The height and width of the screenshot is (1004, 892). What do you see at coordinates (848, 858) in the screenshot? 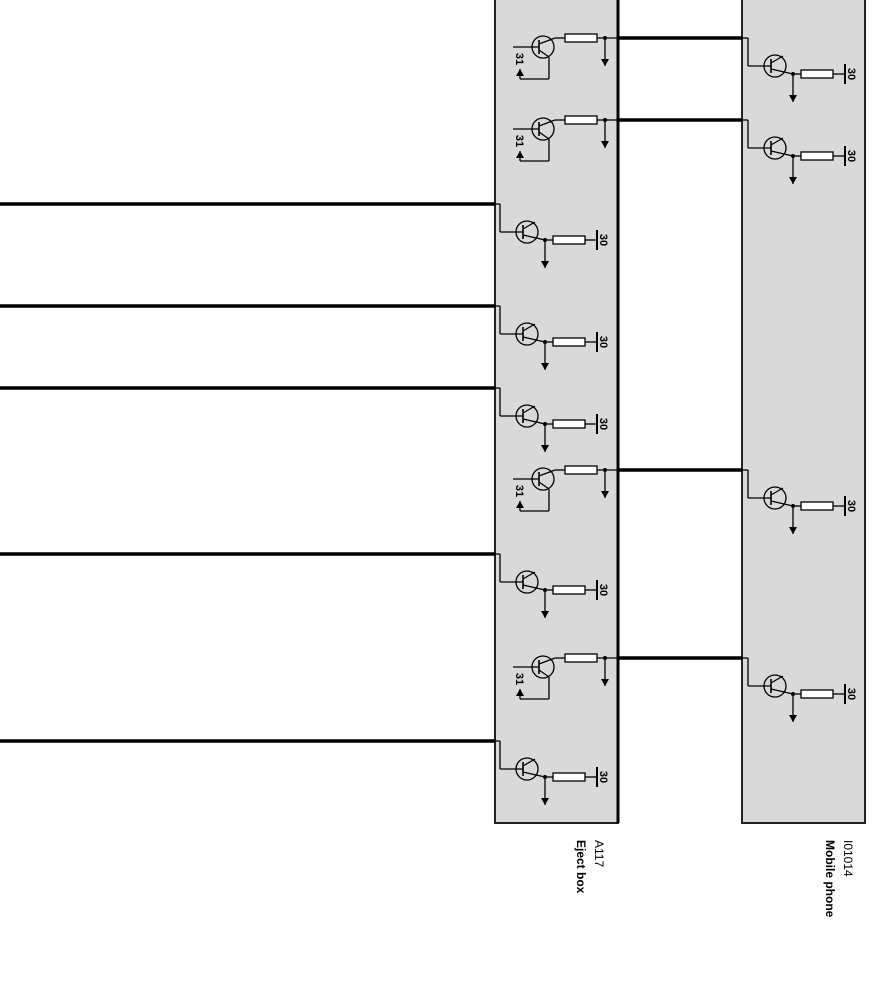
I see `phone-id: I01014` at bounding box center [848, 858].